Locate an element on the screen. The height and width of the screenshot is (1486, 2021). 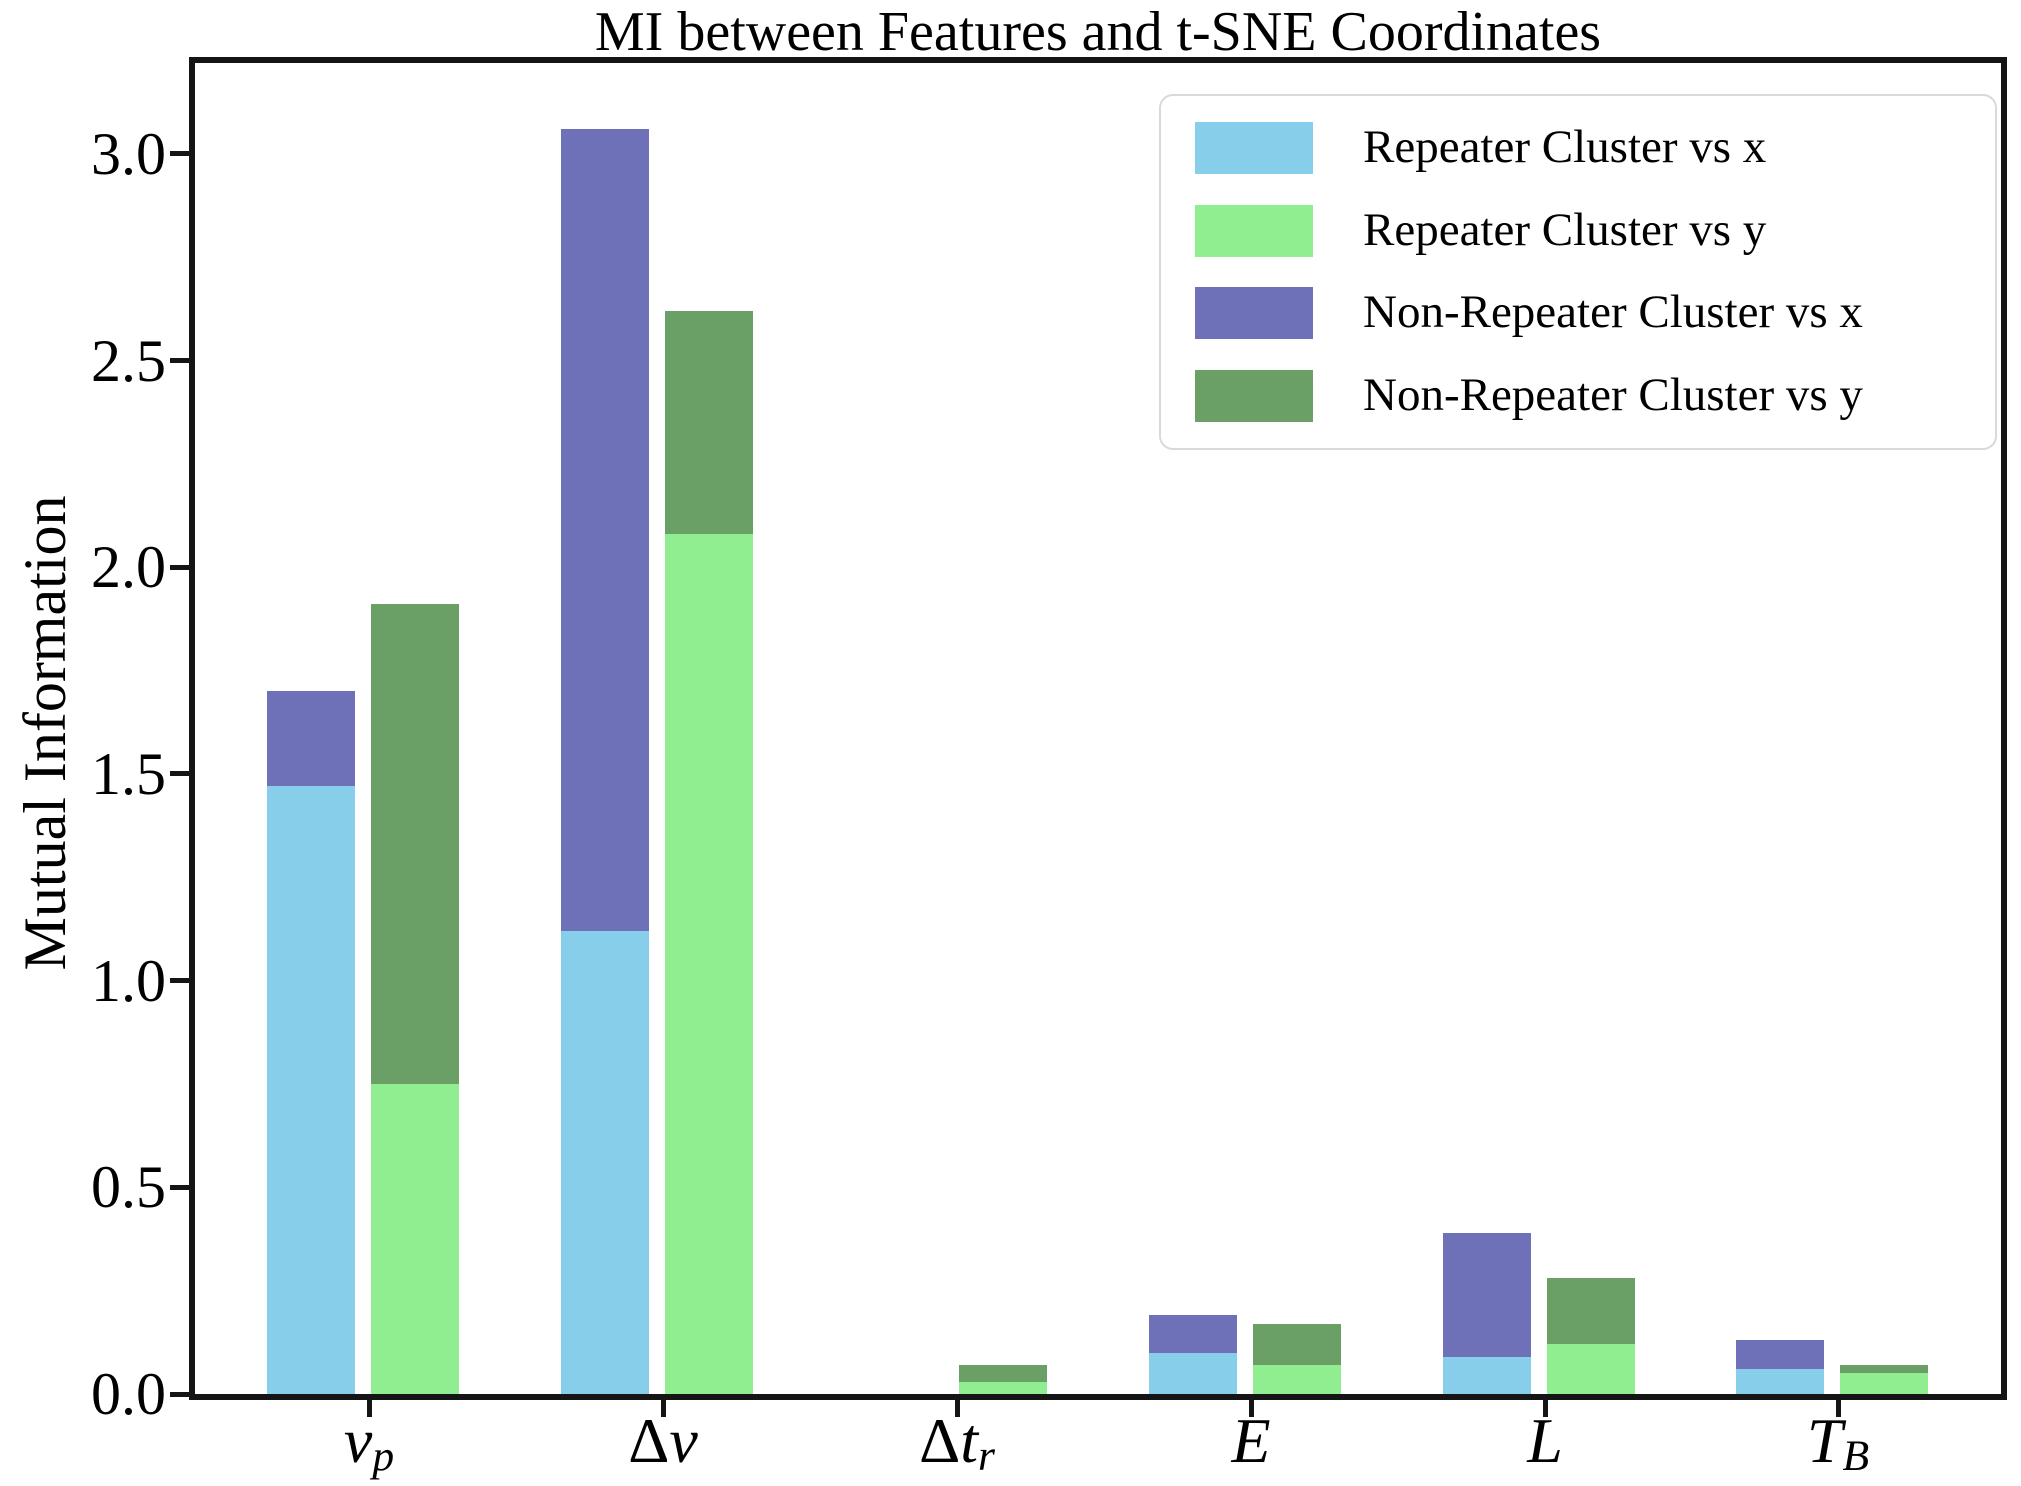
y-tick-label: 2.0 is located at coordinates (128, 567).